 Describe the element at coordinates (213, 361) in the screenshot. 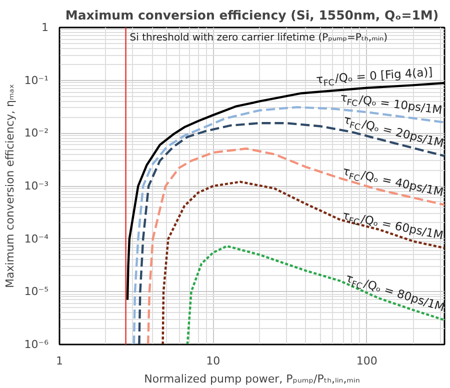

I see `x-tick-label: 10` at that location.